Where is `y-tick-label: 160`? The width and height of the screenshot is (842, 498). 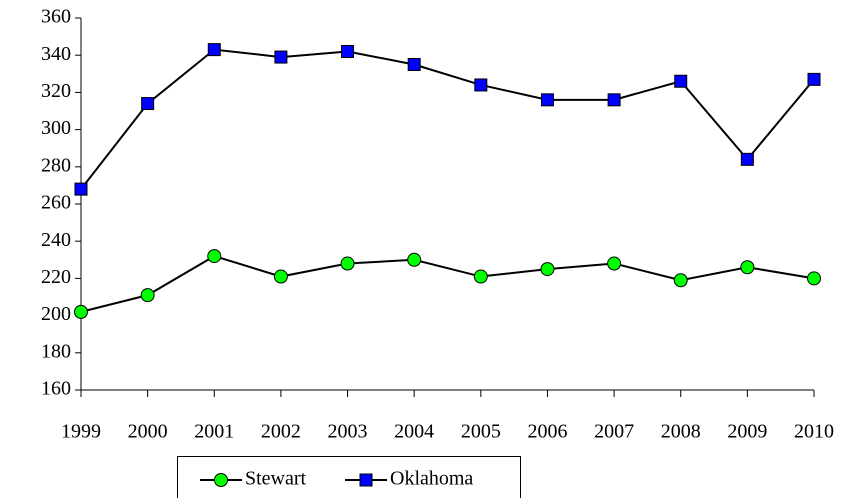
y-tick-label: 160 is located at coordinates (56, 389).